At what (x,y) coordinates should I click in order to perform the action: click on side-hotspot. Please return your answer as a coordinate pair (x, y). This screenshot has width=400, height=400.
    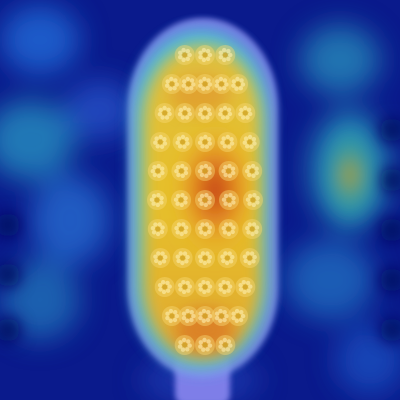
    Looking at the image, I should click on (350, 175).